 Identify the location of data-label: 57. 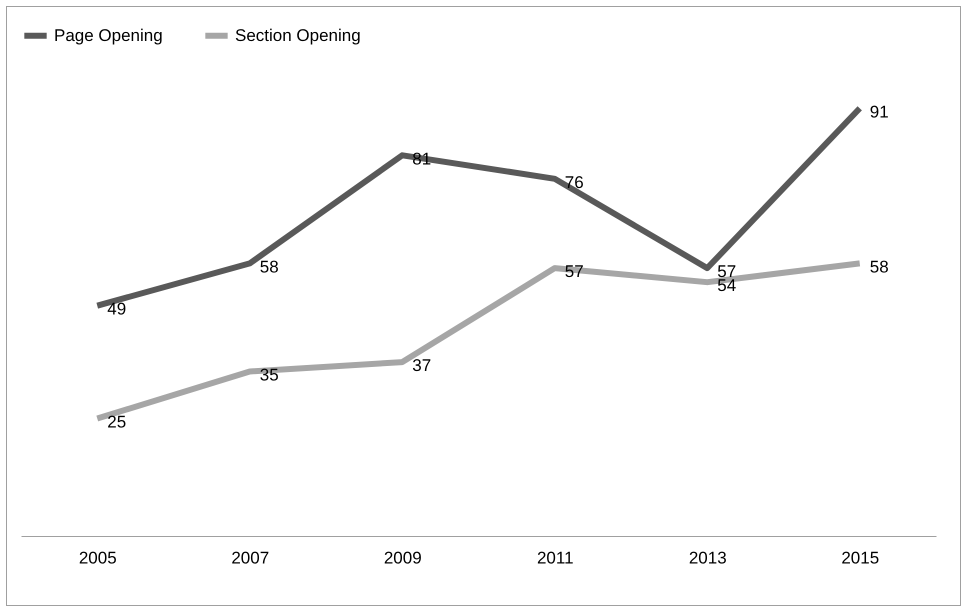
(574, 272).